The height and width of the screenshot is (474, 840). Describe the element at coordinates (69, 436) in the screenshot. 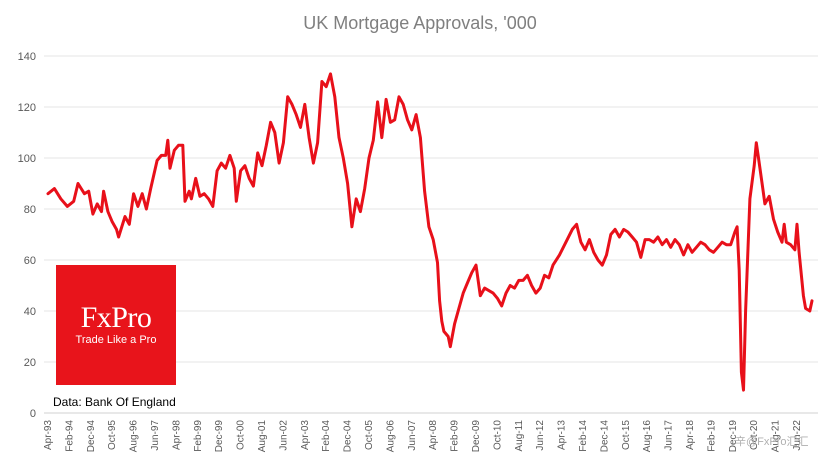

I see `x-tick-label: Feb-94` at that location.